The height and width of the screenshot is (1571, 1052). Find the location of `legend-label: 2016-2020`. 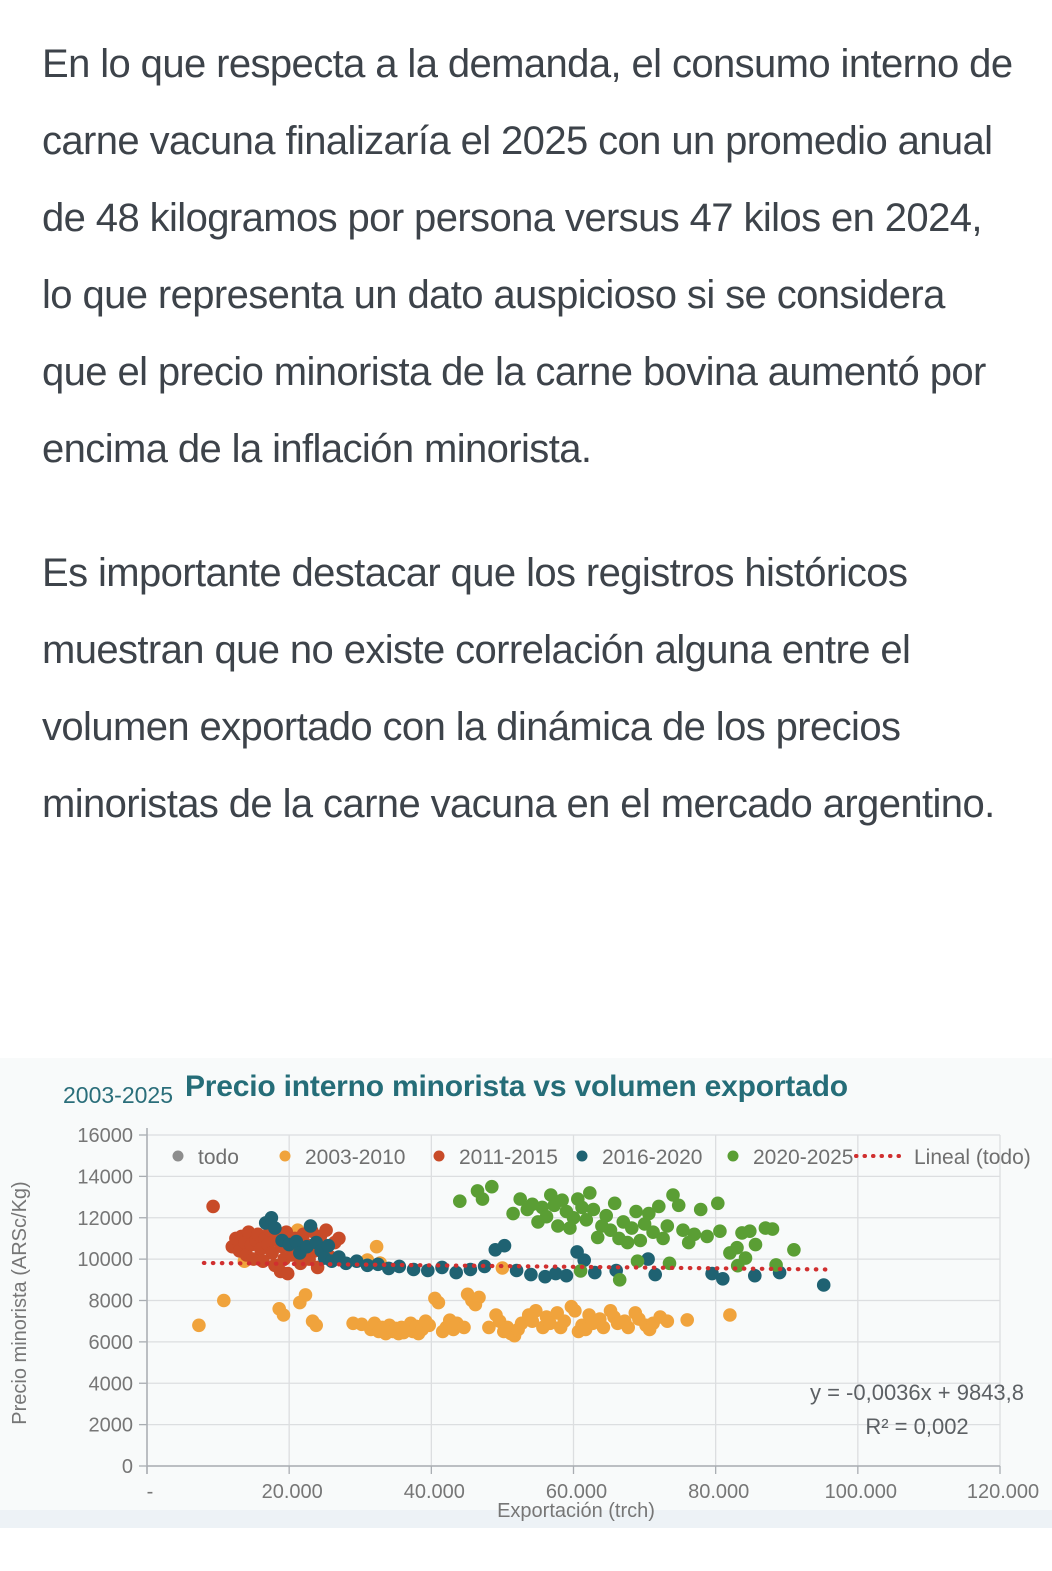

legend-label: 2016-2020 is located at coordinates (652, 1157).